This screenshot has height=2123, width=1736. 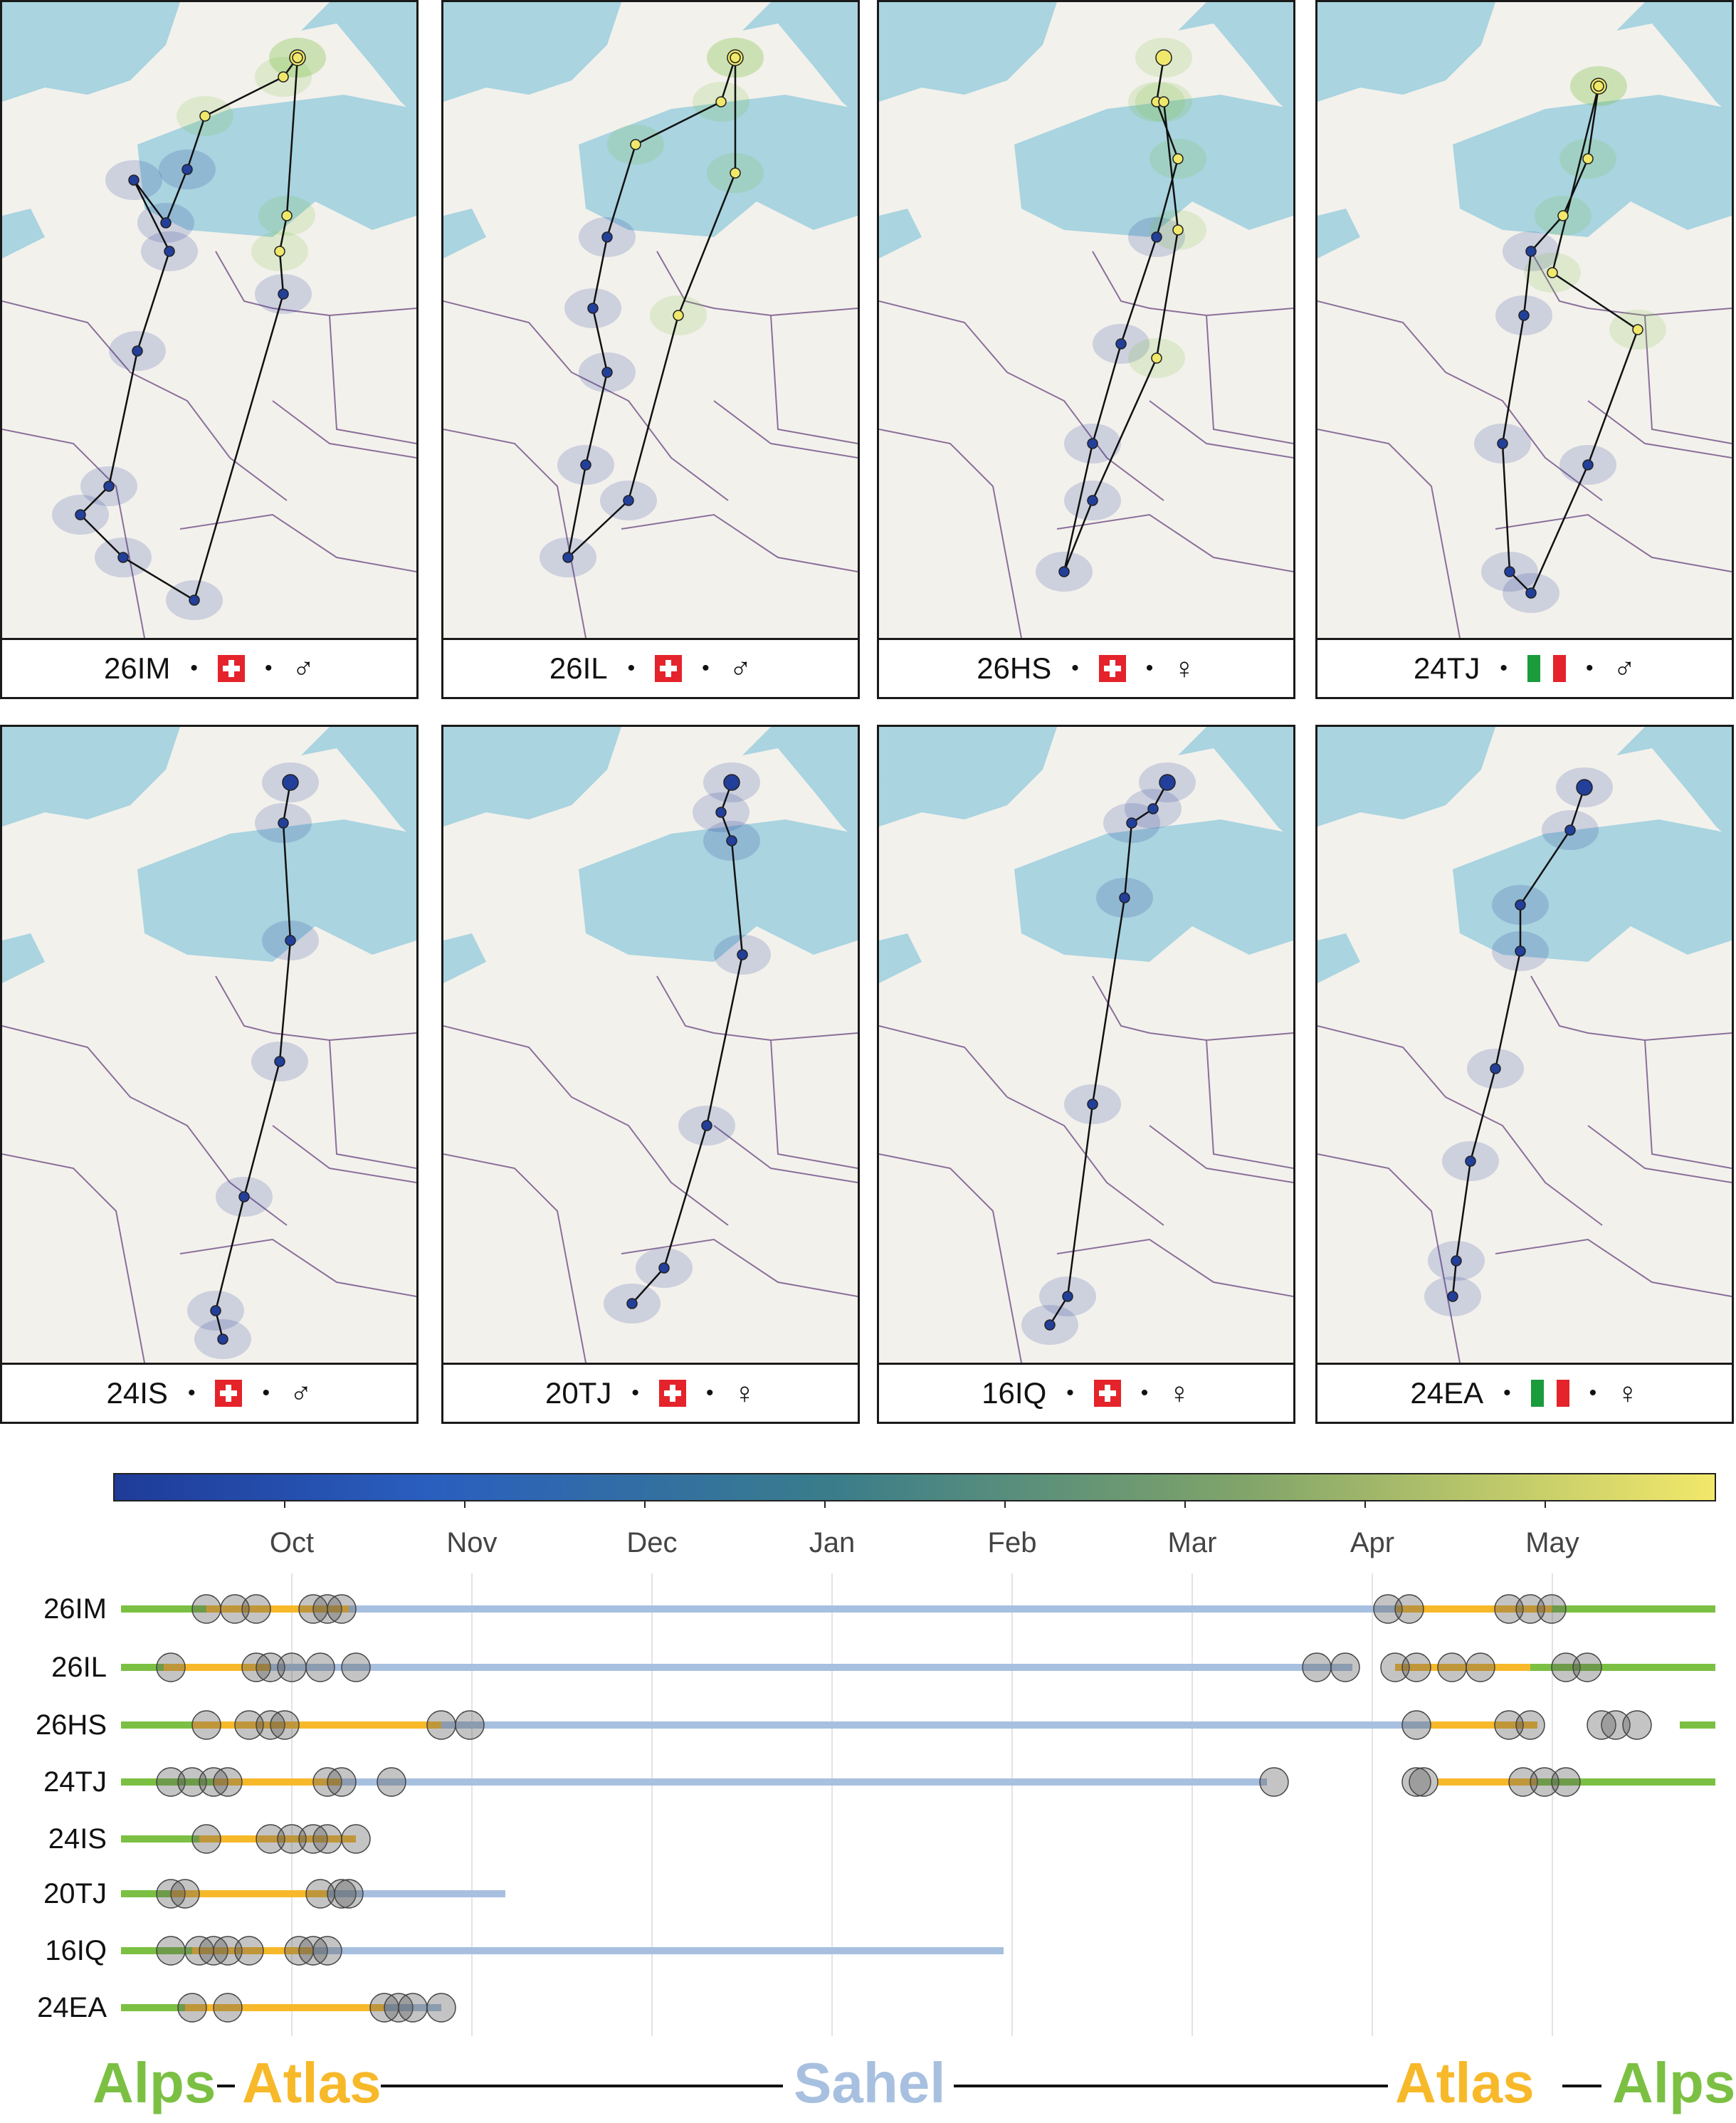 What do you see at coordinates (75, 1893) in the screenshot?
I see `timeline-row-label: 20TJ` at bounding box center [75, 1893].